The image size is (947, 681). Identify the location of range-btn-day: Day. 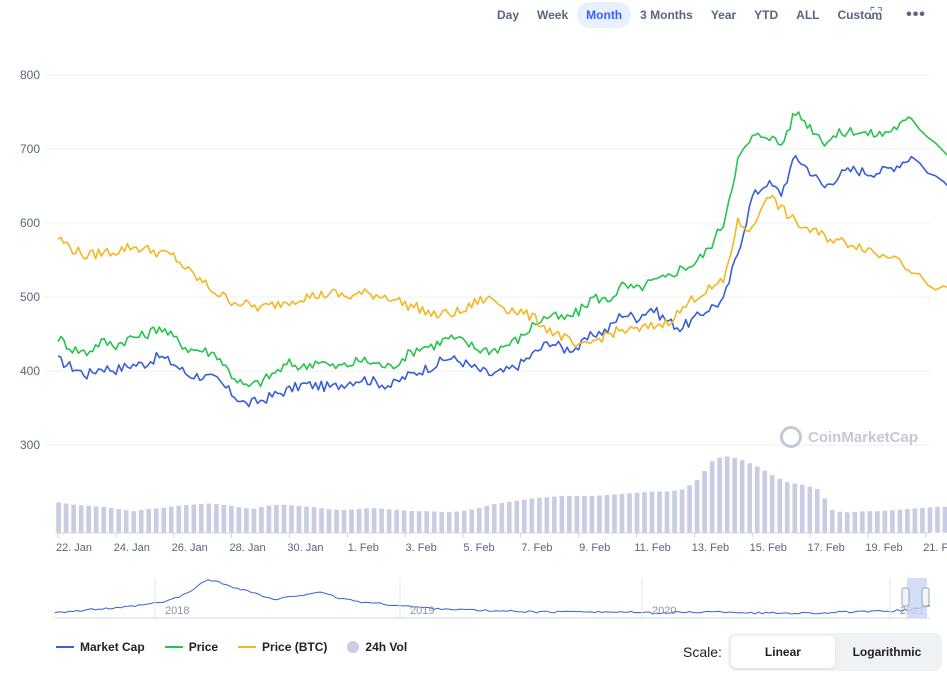
(508, 15).